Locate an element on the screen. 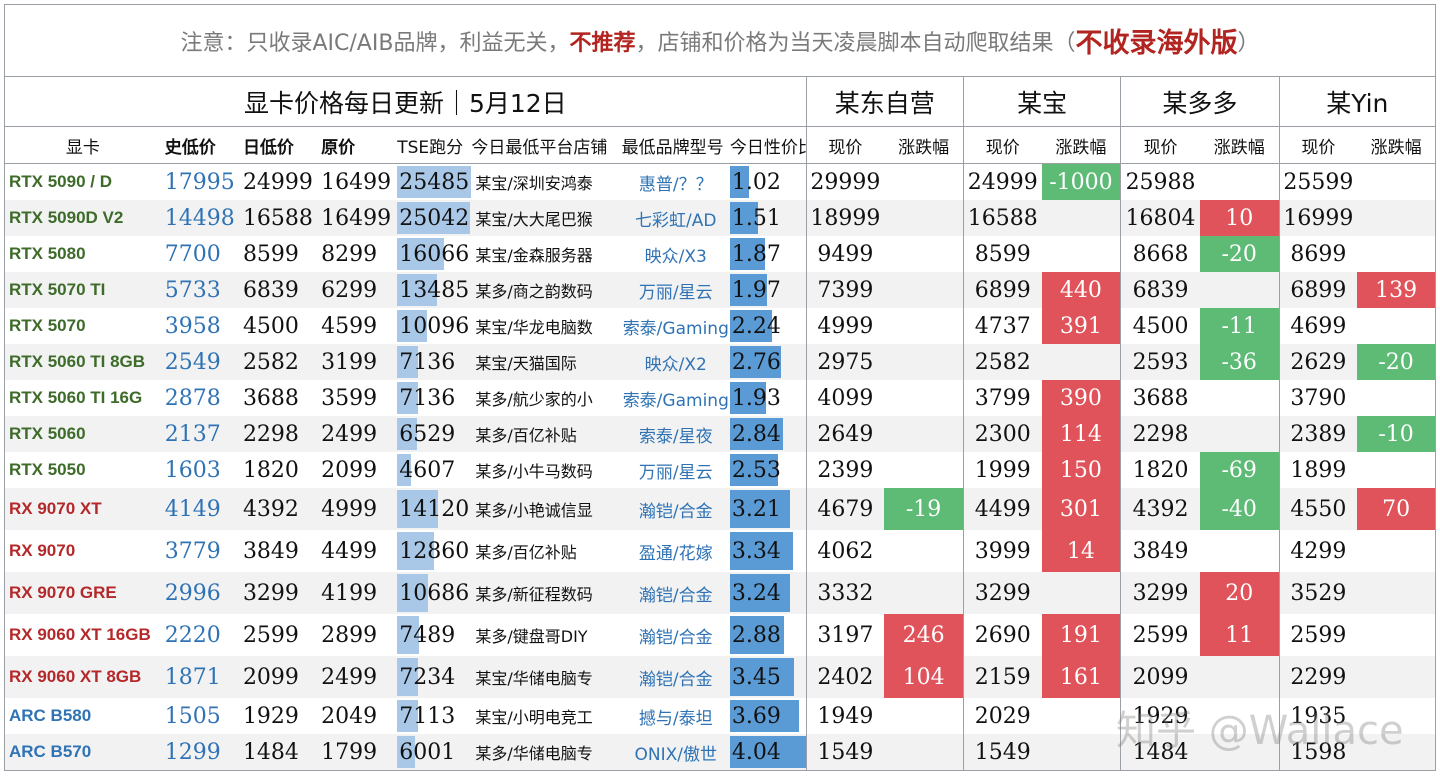 The image size is (1440, 779). jd-price: 4062 is located at coordinates (845, 551).